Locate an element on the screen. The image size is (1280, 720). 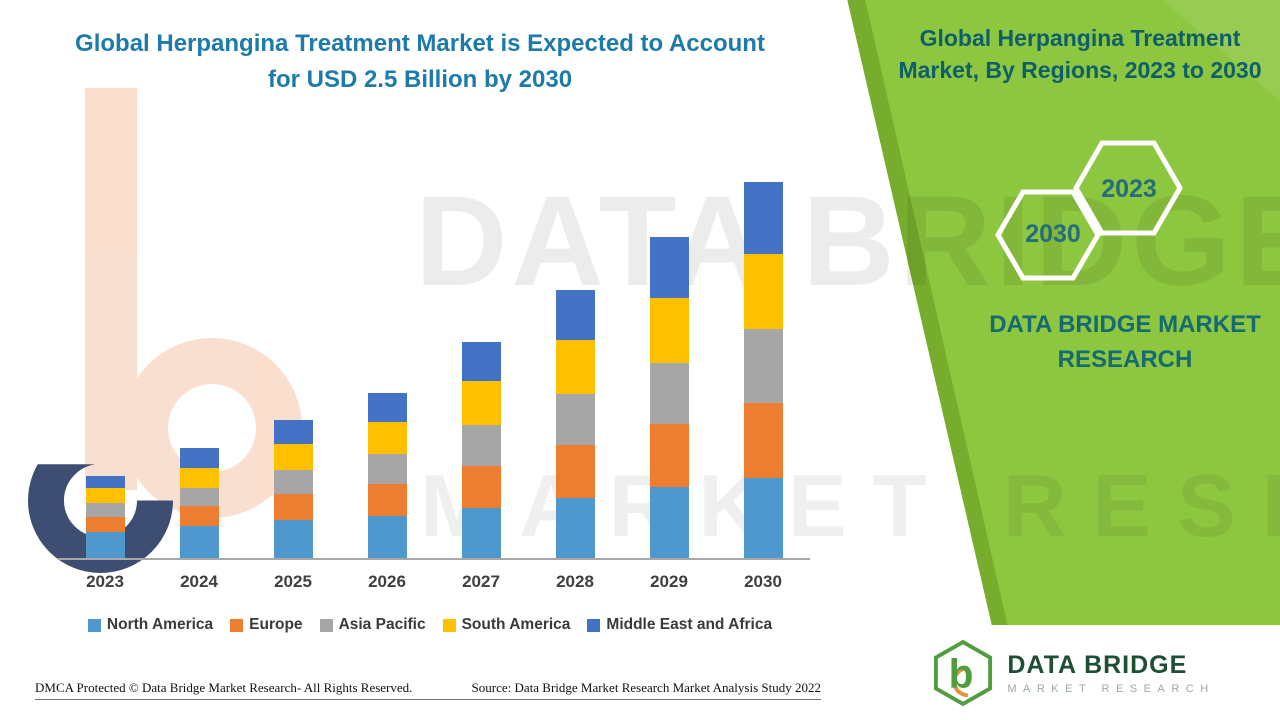
legend-item-middle-east-and-africa: Middle East and Africa is located at coordinates (679, 625).